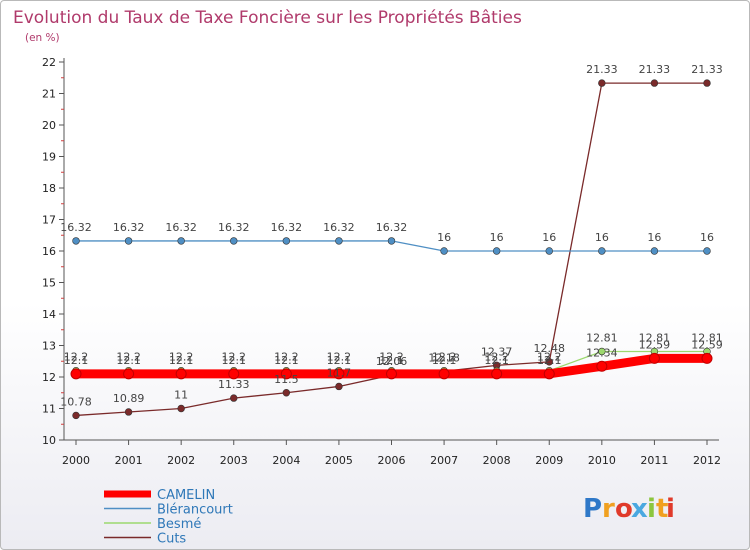  I want to click on data-label-camelin: 12.34, so click(602, 352).